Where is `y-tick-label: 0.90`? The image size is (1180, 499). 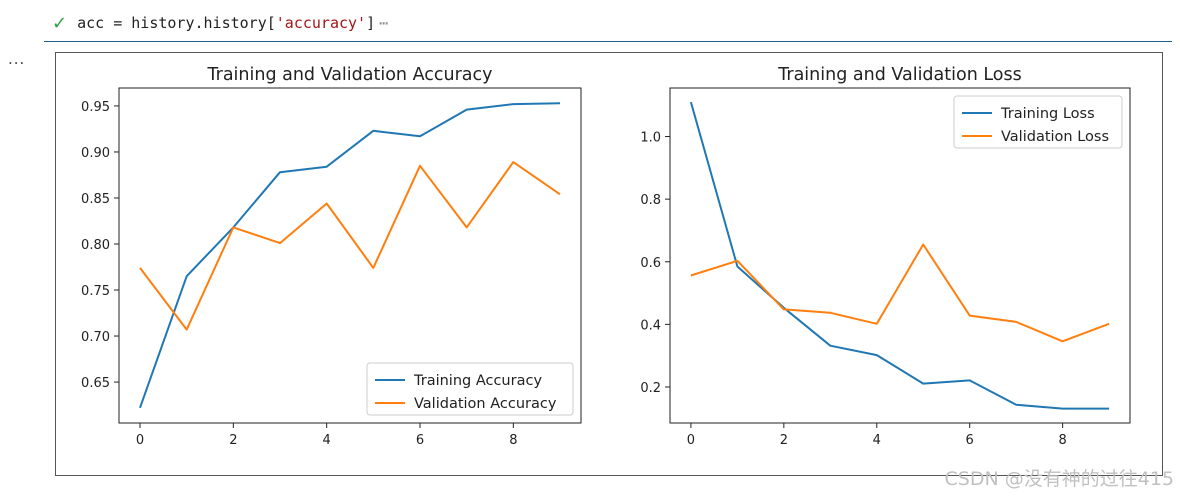 y-tick-label: 0.90 is located at coordinates (95, 153).